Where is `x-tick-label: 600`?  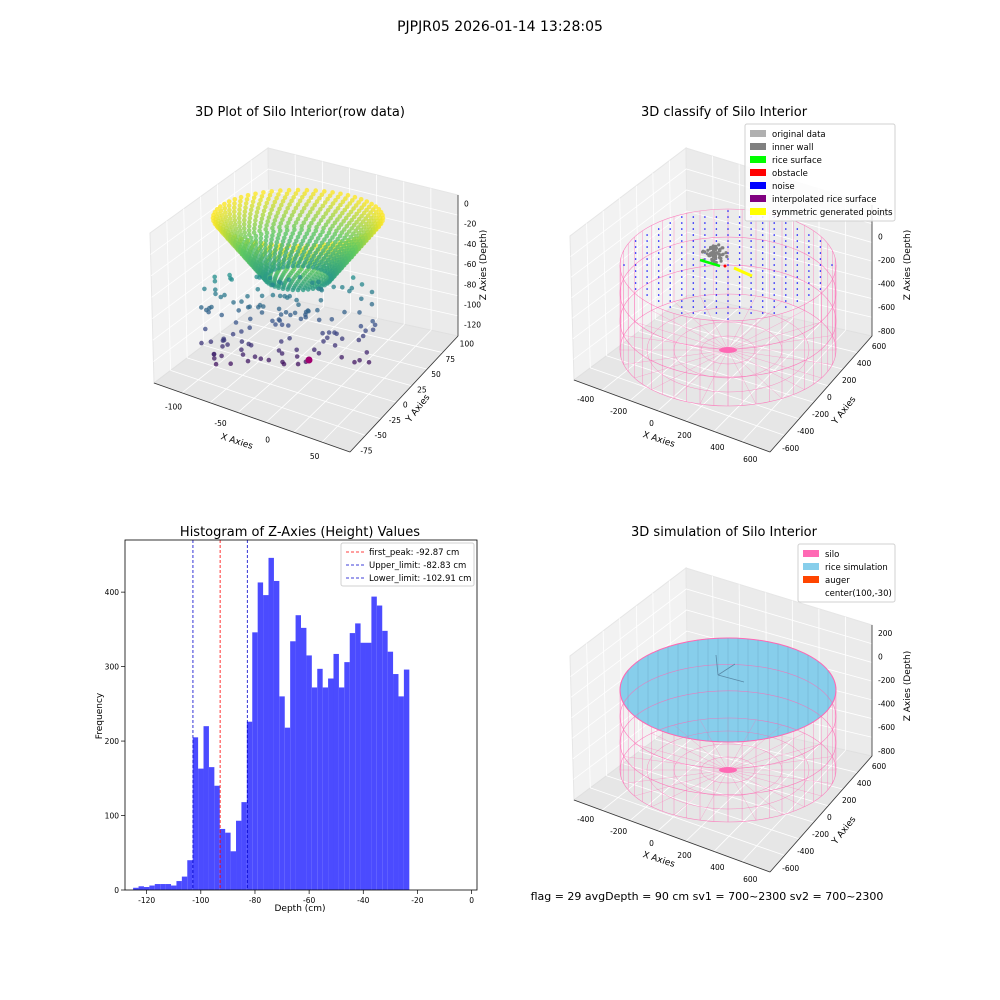
x-tick-label: 600 is located at coordinates (750, 459).